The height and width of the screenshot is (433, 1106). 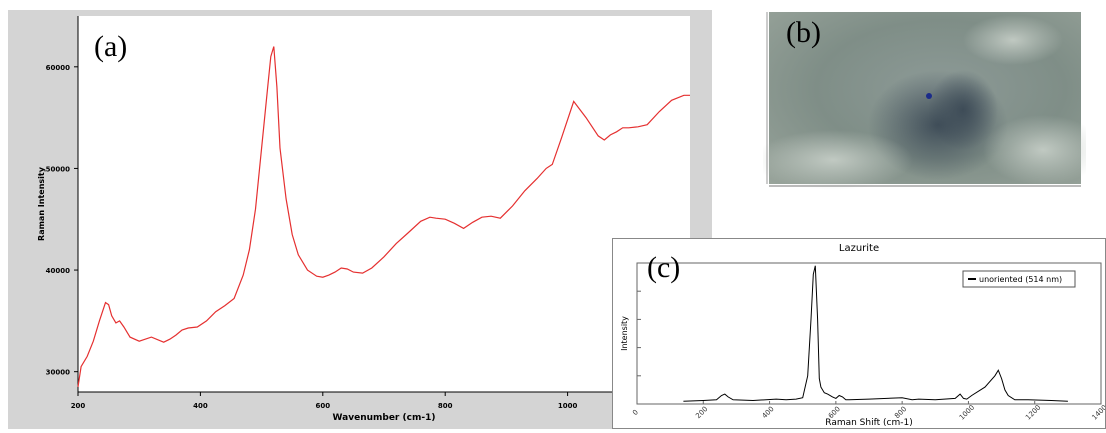 I want to click on x-axis-label: Wavenumber (cm-1), so click(x=384, y=418).